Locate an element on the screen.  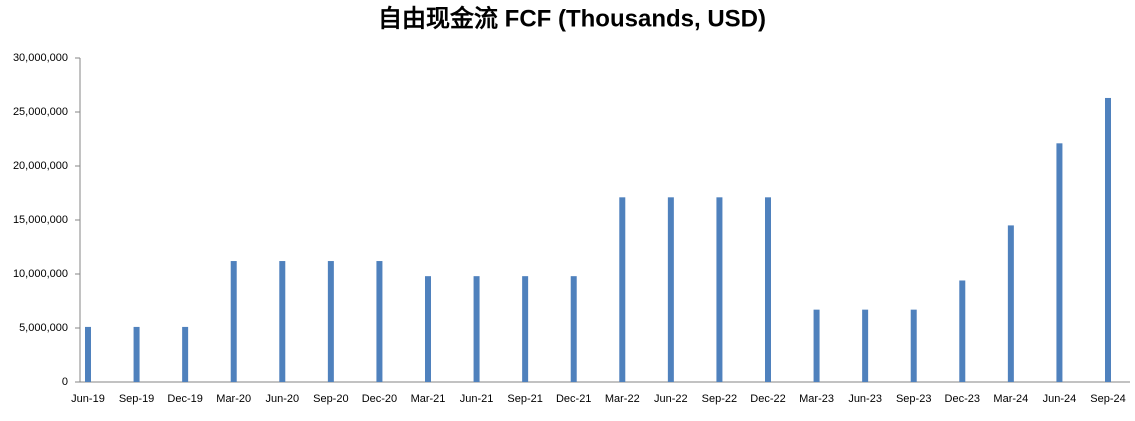
x-tick-label: Jun-22 is located at coordinates (671, 399).